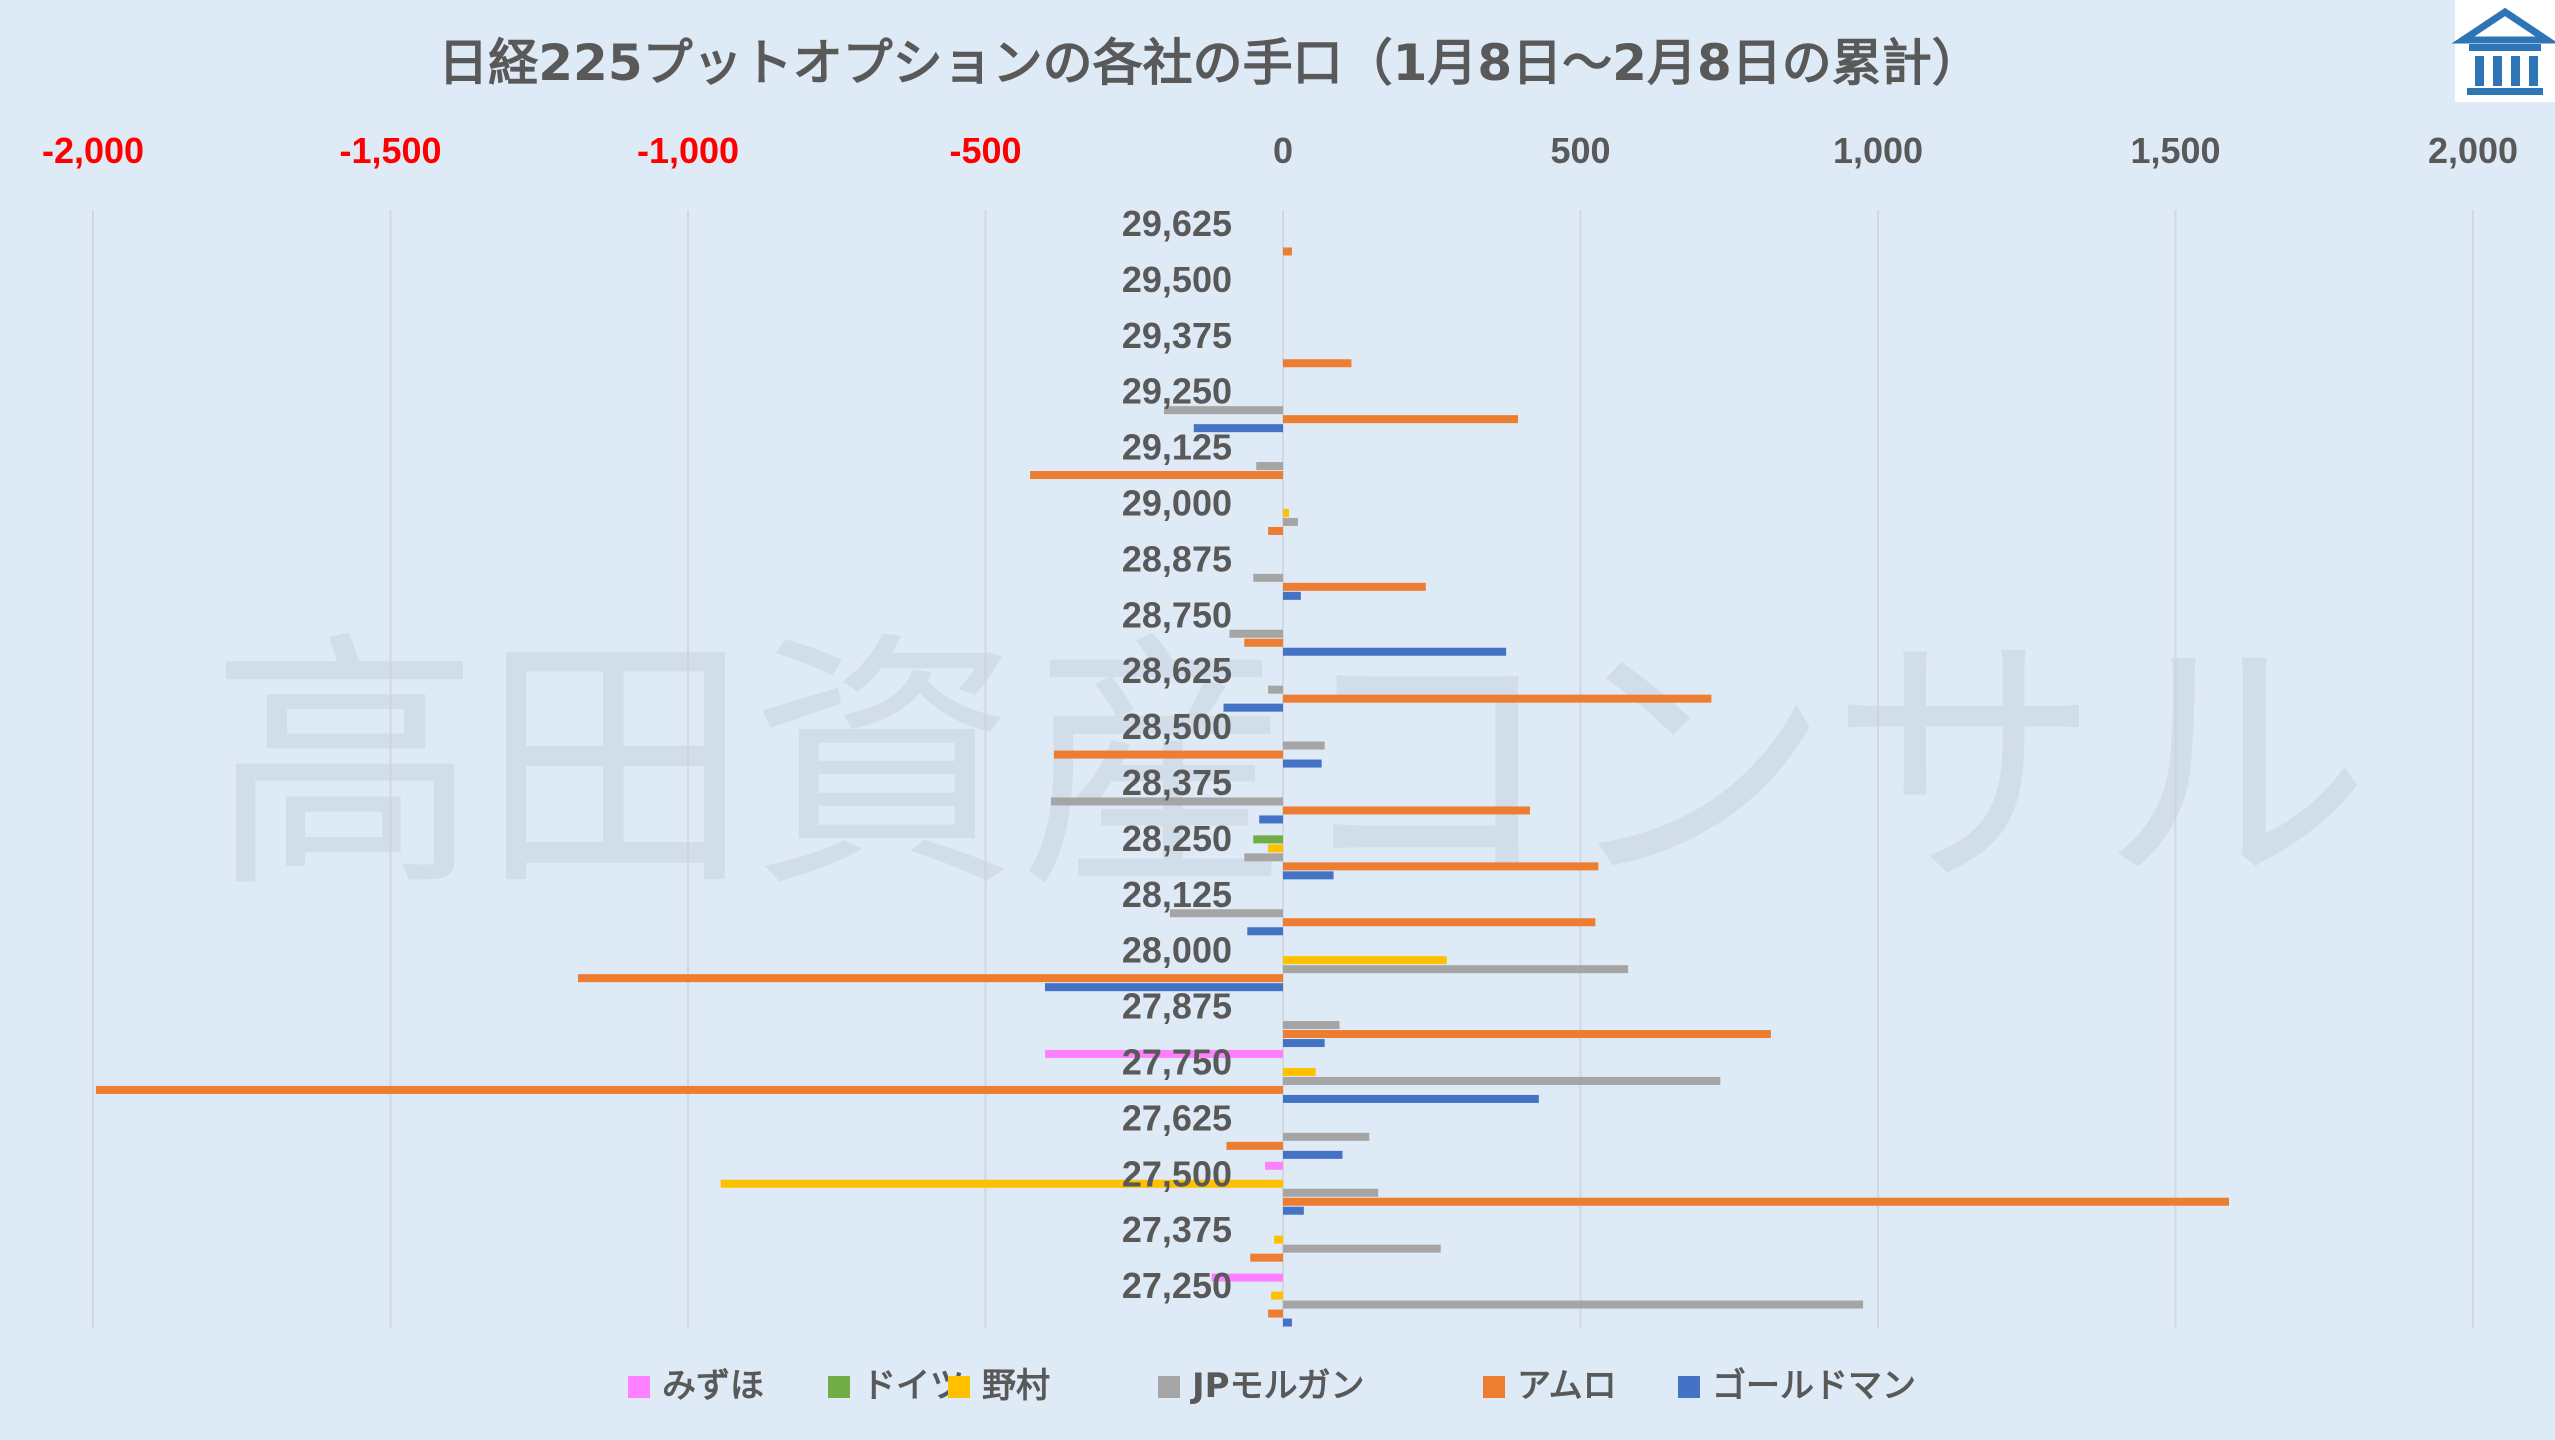 This screenshot has width=2555, height=1440. I want to click on legend-label: アムロ, so click(1567, 1386).